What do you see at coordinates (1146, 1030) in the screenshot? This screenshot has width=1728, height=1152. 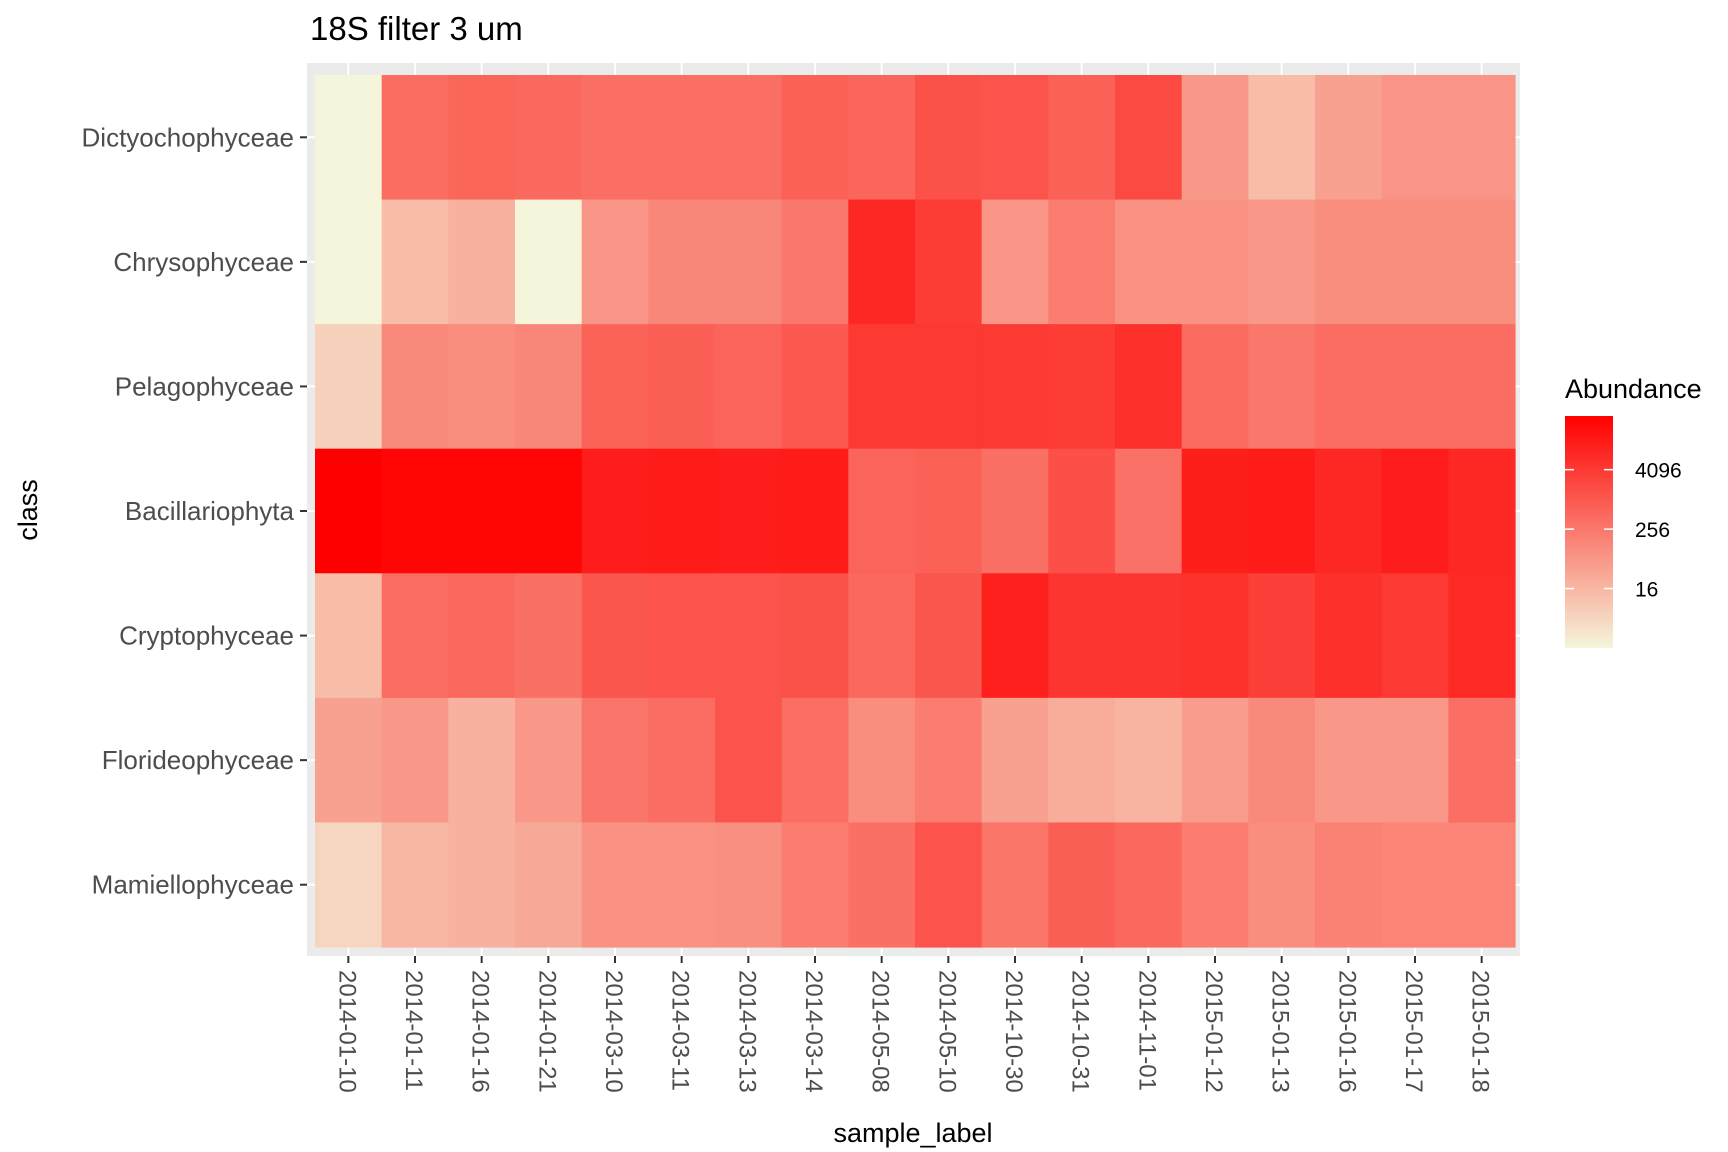 I see `x-tick-label: 2014-11-01` at bounding box center [1146, 1030].